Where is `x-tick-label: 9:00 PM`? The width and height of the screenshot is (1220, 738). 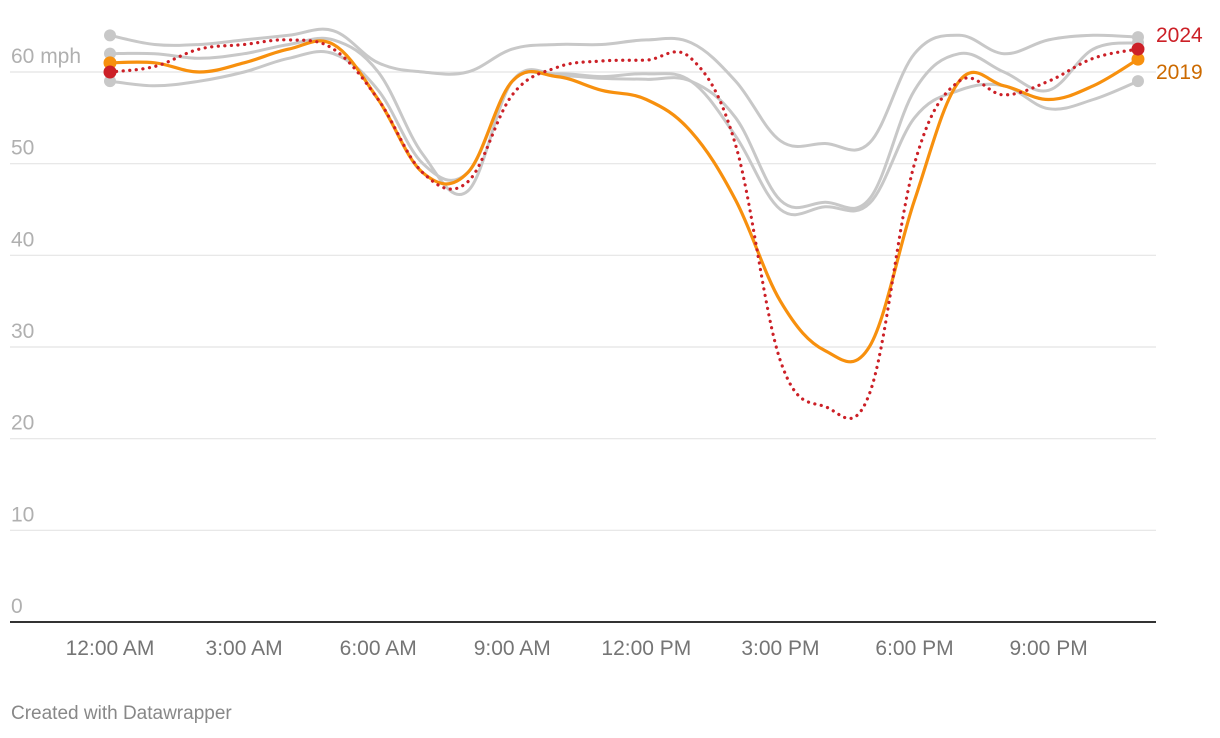
x-tick-label: 9:00 PM is located at coordinates (1048, 648).